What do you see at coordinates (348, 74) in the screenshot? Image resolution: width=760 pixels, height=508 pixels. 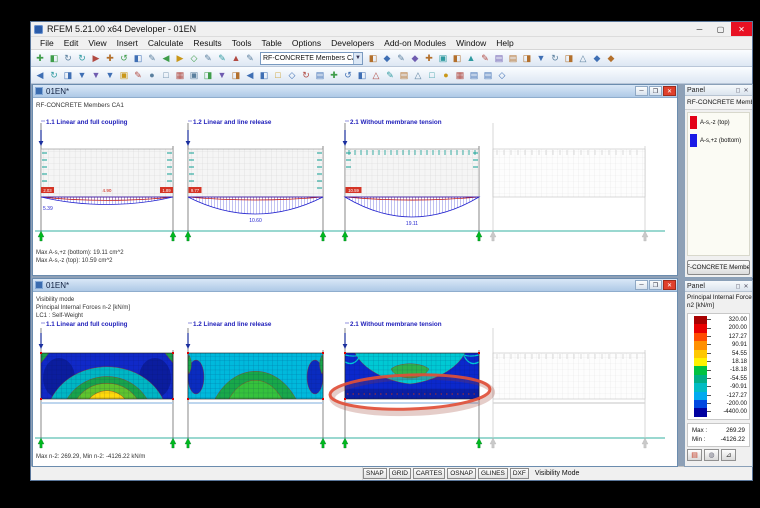 I see `member-hinge-icon: ↺` at bounding box center [348, 74].